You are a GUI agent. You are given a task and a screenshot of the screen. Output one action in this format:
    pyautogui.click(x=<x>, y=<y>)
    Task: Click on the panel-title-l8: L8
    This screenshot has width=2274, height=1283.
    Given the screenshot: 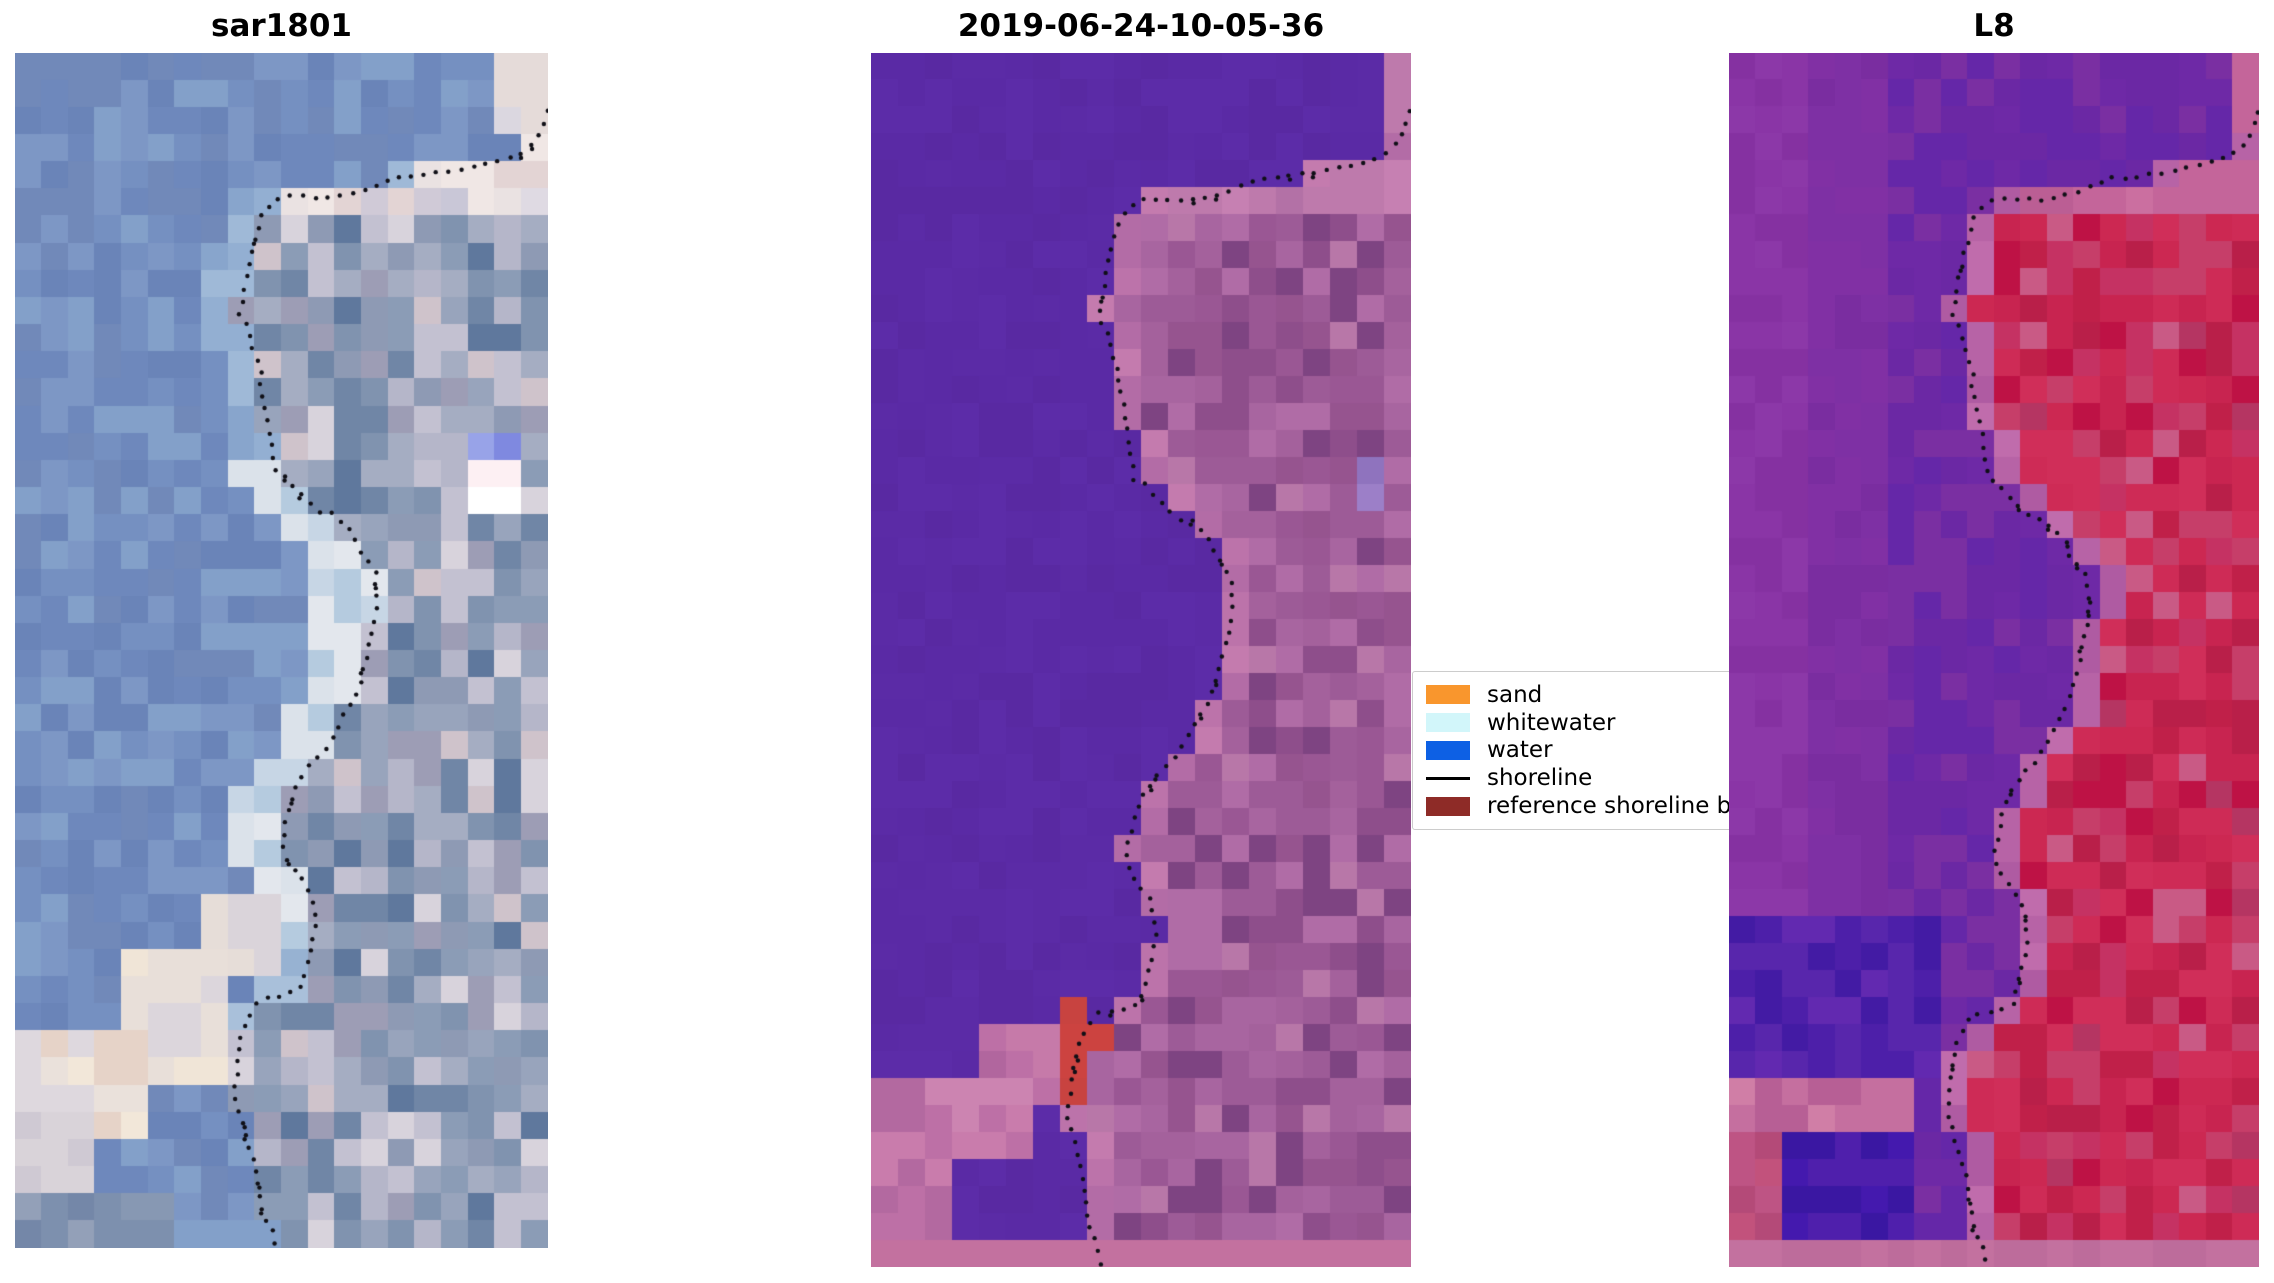 What is the action you would take?
    pyautogui.click(x=1994, y=26)
    